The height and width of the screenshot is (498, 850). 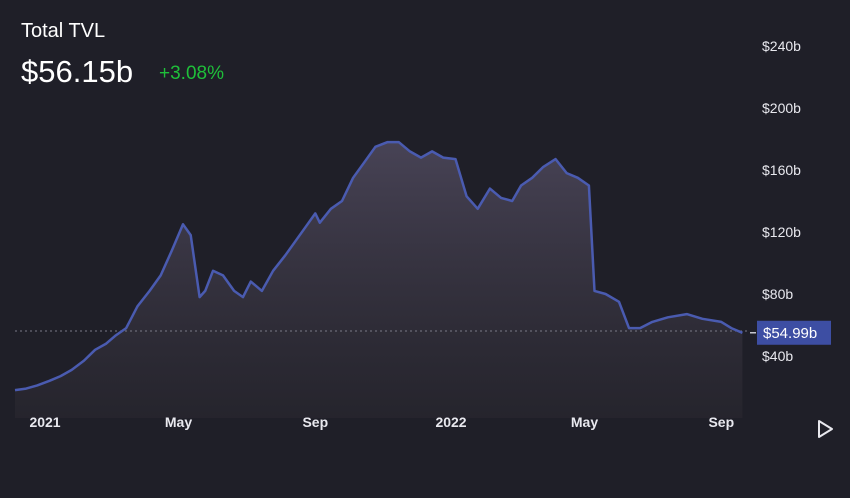 I want to click on x-tick-label: 2021, so click(x=44, y=422).